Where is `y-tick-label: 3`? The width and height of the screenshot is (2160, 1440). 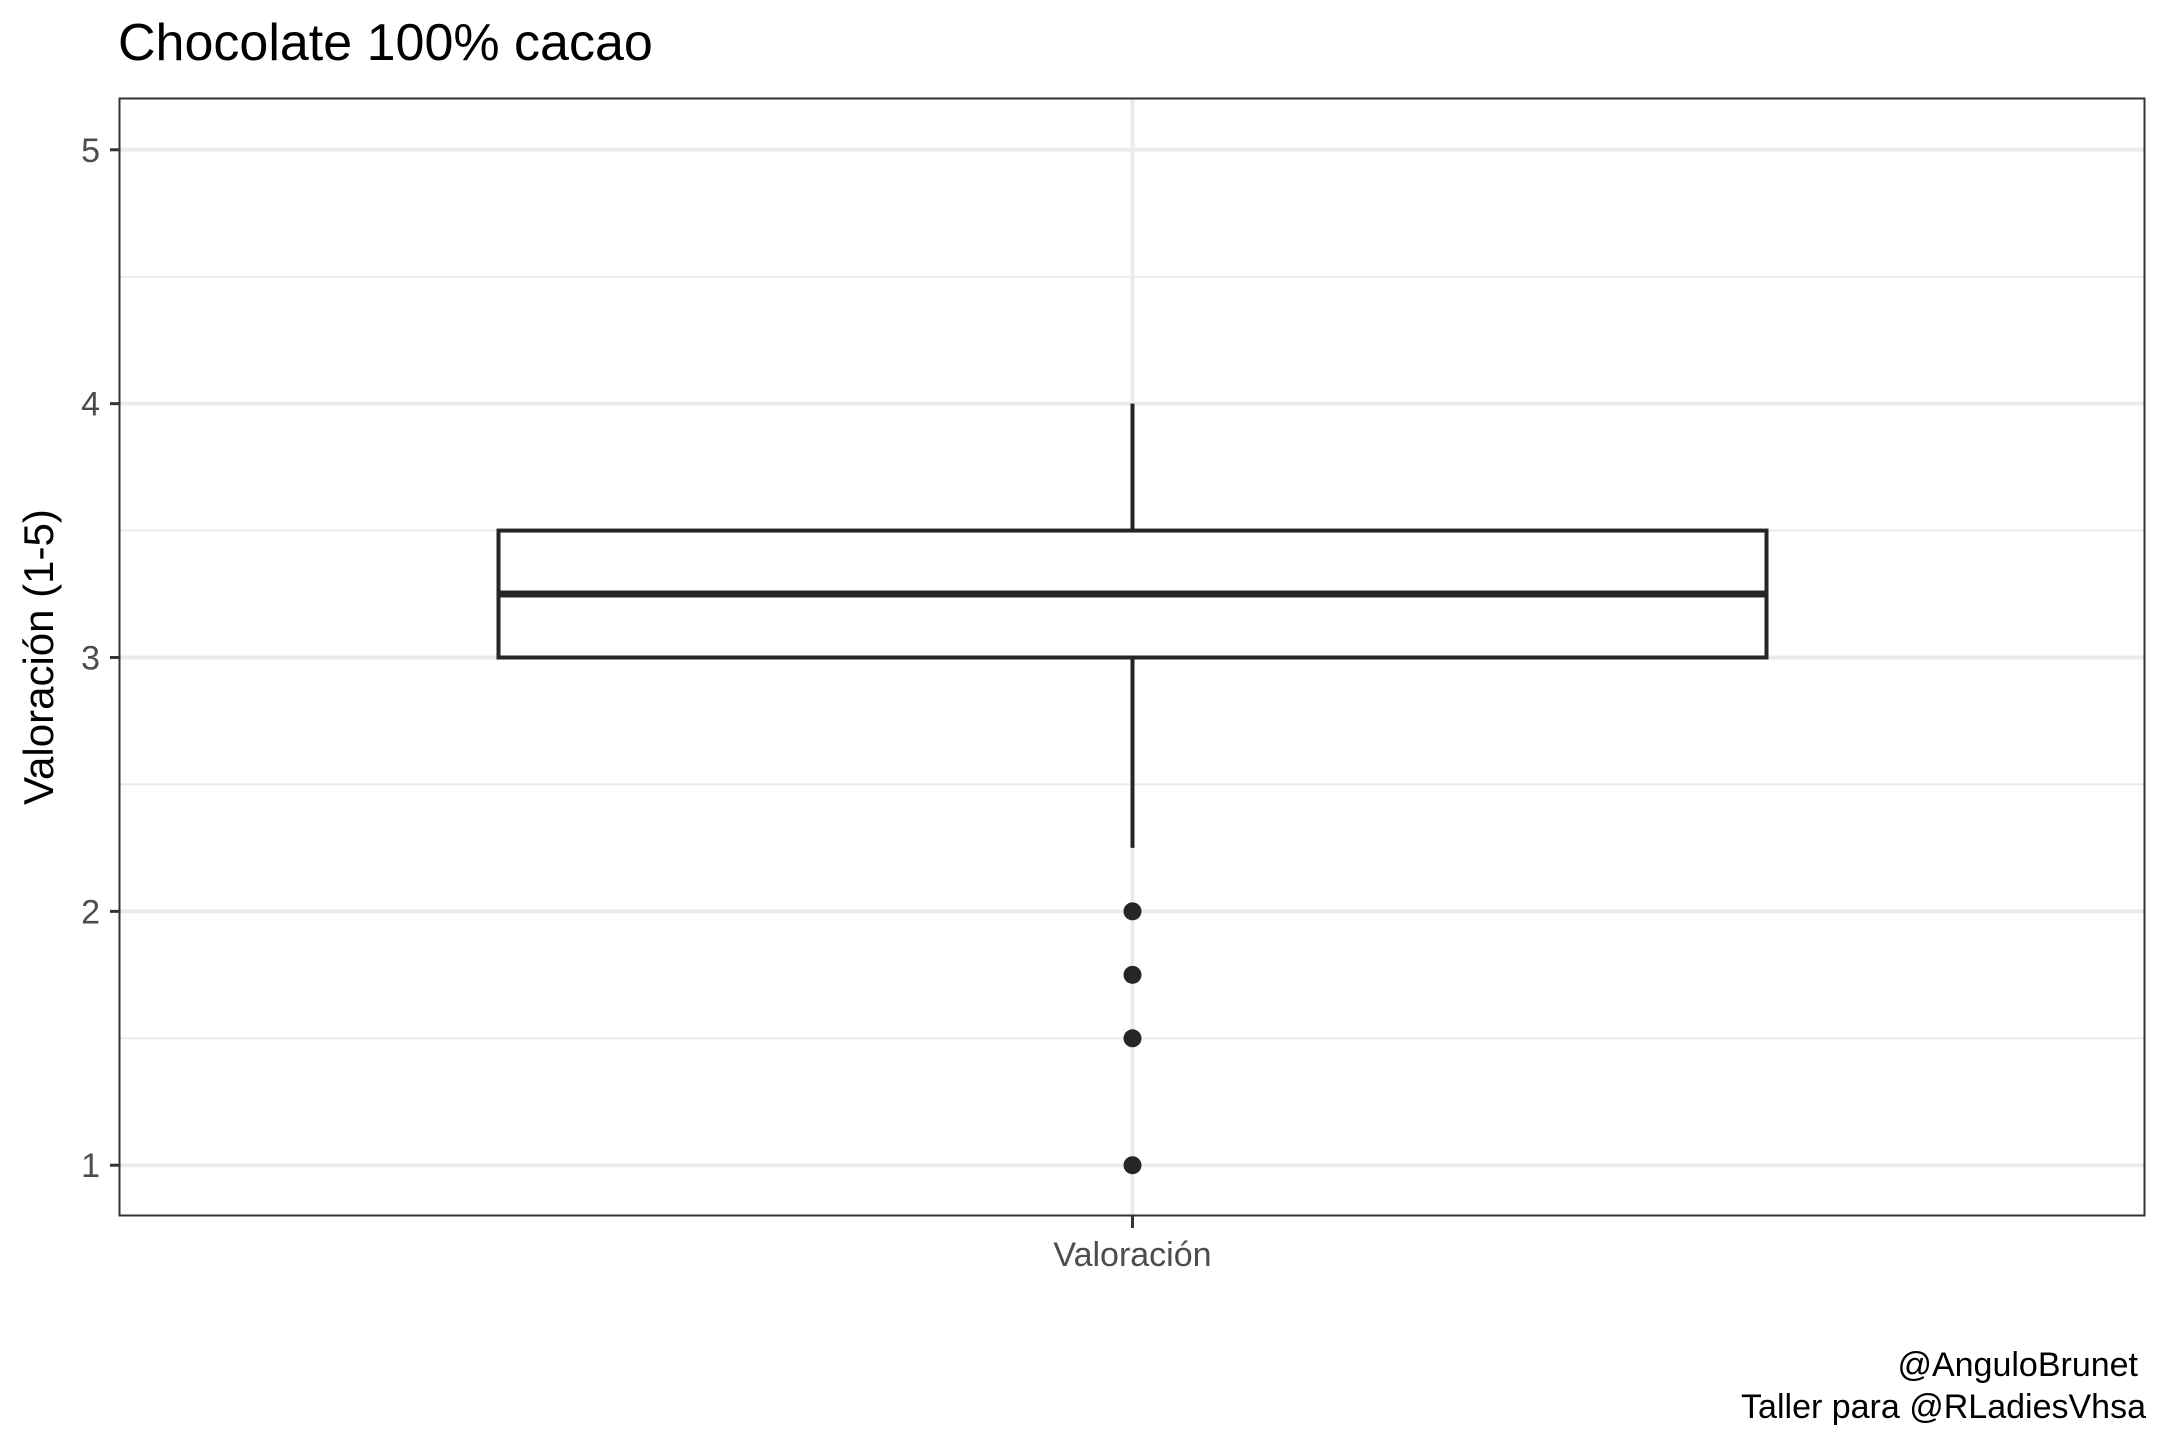 y-tick-label: 3 is located at coordinates (90, 659).